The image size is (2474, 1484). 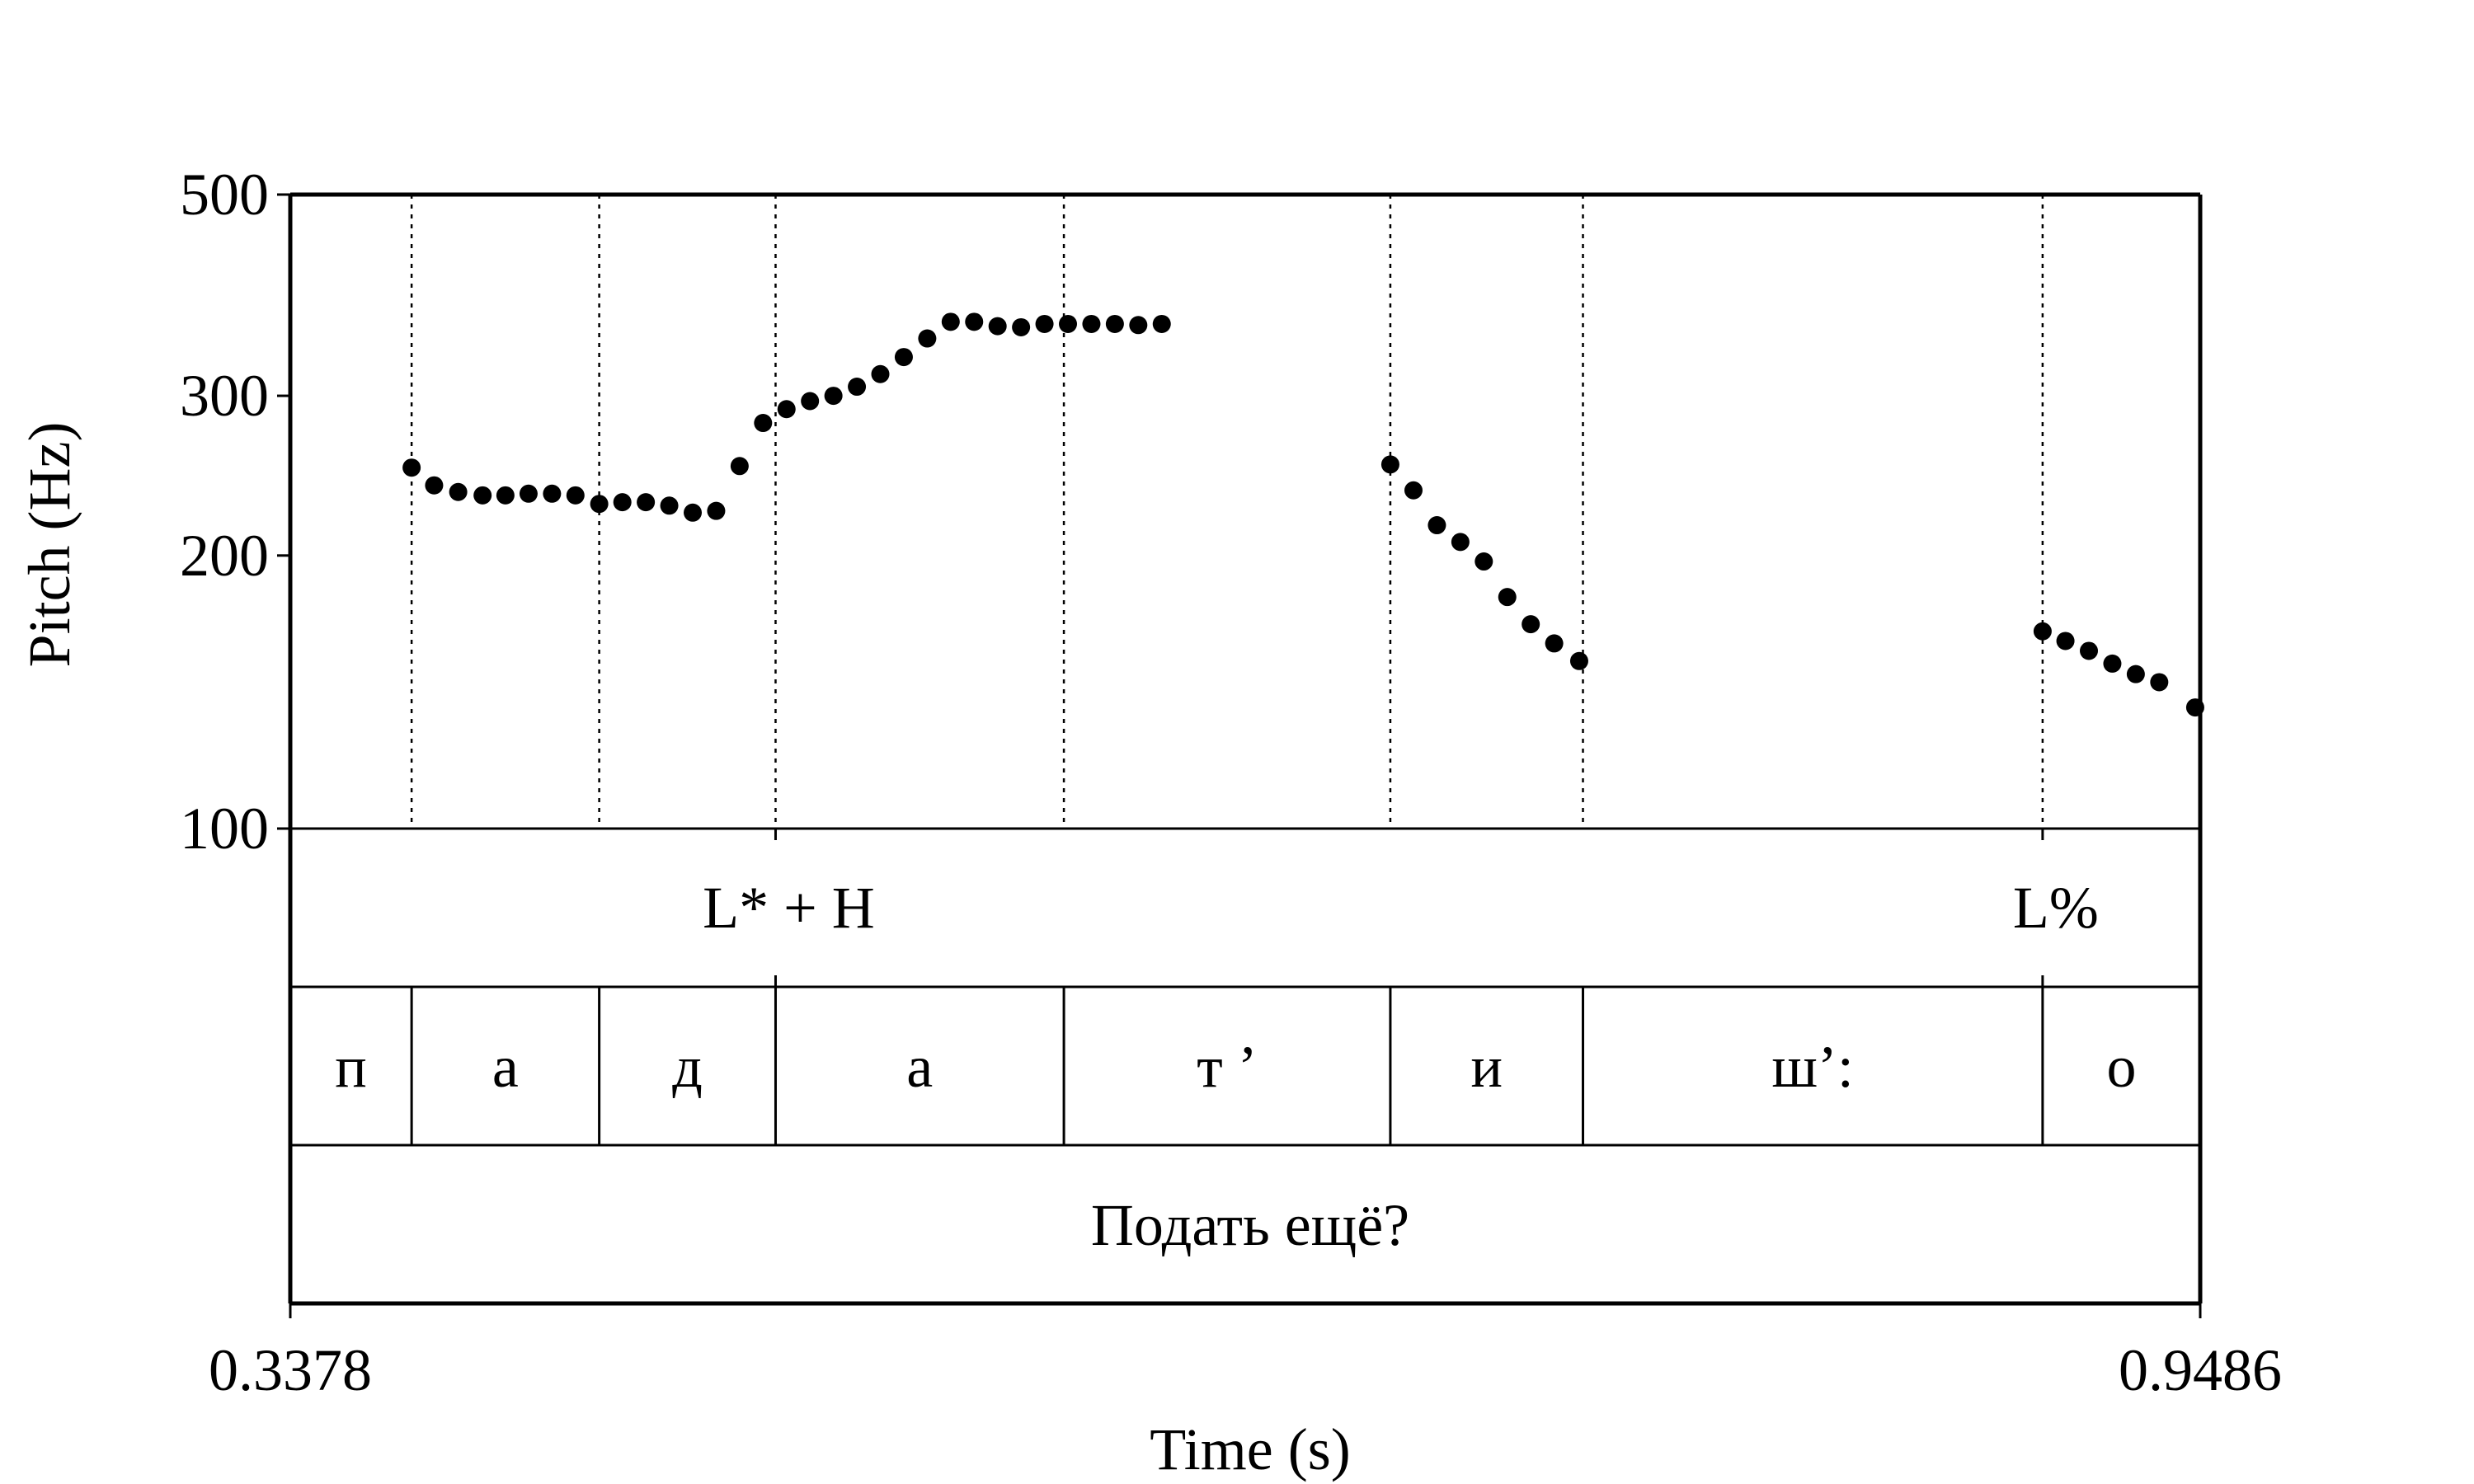 I want to click on sentence-label: Подать ещё?, so click(x=1250, y=1225).